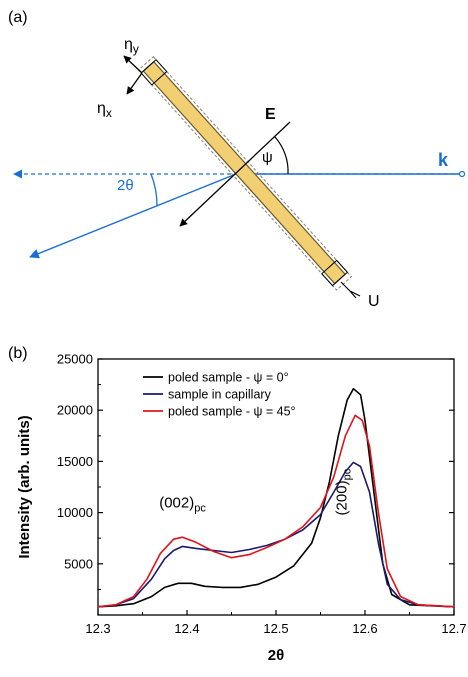 The height and width of the screenshot is (677, 468). I want to click on wavevector-label: k, so click(443, 160).